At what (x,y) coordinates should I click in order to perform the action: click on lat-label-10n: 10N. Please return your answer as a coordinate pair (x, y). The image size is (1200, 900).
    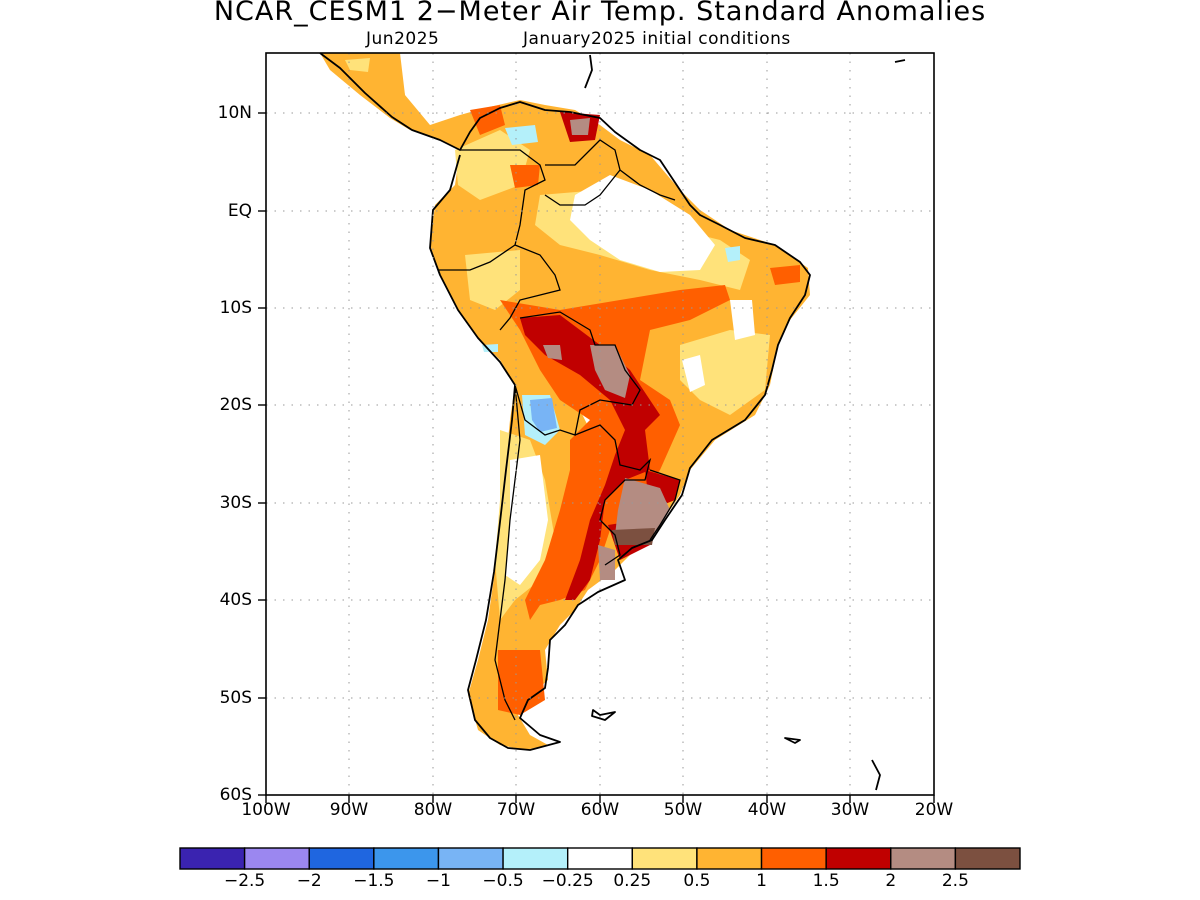
    Looking at the image, I should click on (234, 113).